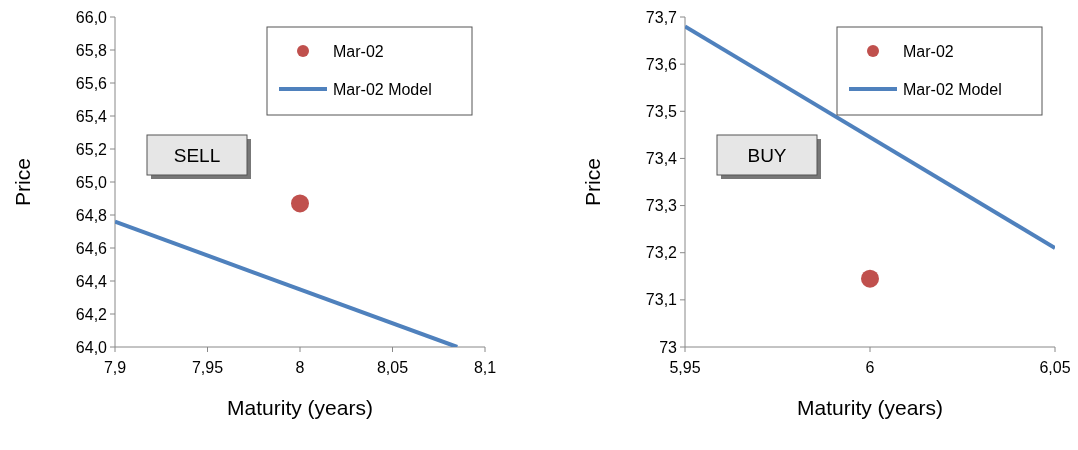 The height and width of the screenshot is (450, 1078). Describe the element at coordinates (392, 367) in the screenshot. I see `x-tick-label: 8,05` at that location.